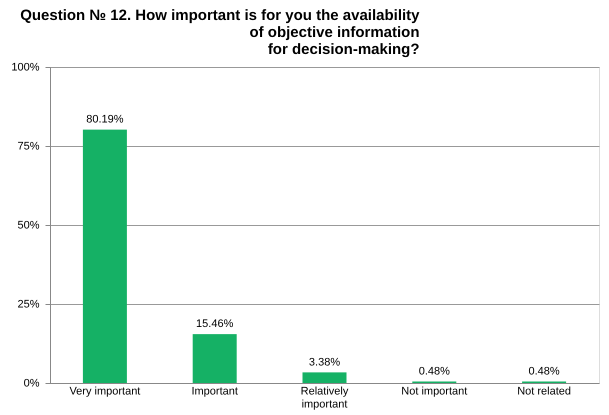  What do you see at coordinates (28, 226) in the screenshot?
I see `y-tick-label: 50%` at bounding box center [28, 226].